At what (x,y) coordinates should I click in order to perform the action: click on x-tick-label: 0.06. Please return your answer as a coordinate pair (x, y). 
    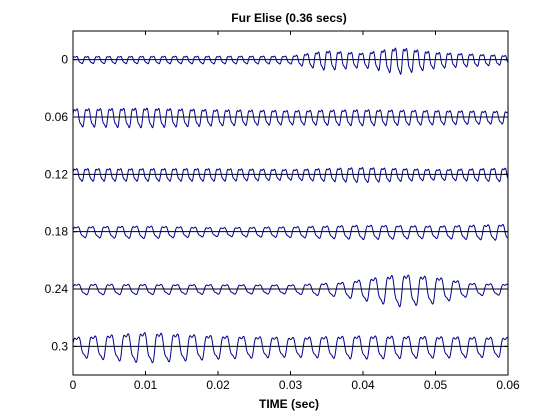
    Looking at the image, I should click on (508, 385).